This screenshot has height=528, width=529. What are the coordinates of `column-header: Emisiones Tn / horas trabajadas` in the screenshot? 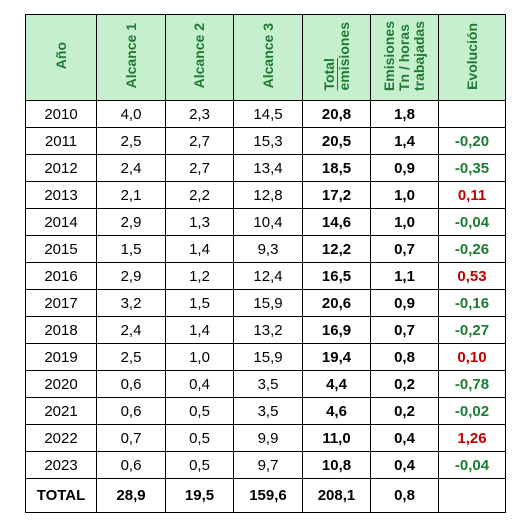 It's located at (404, 57).